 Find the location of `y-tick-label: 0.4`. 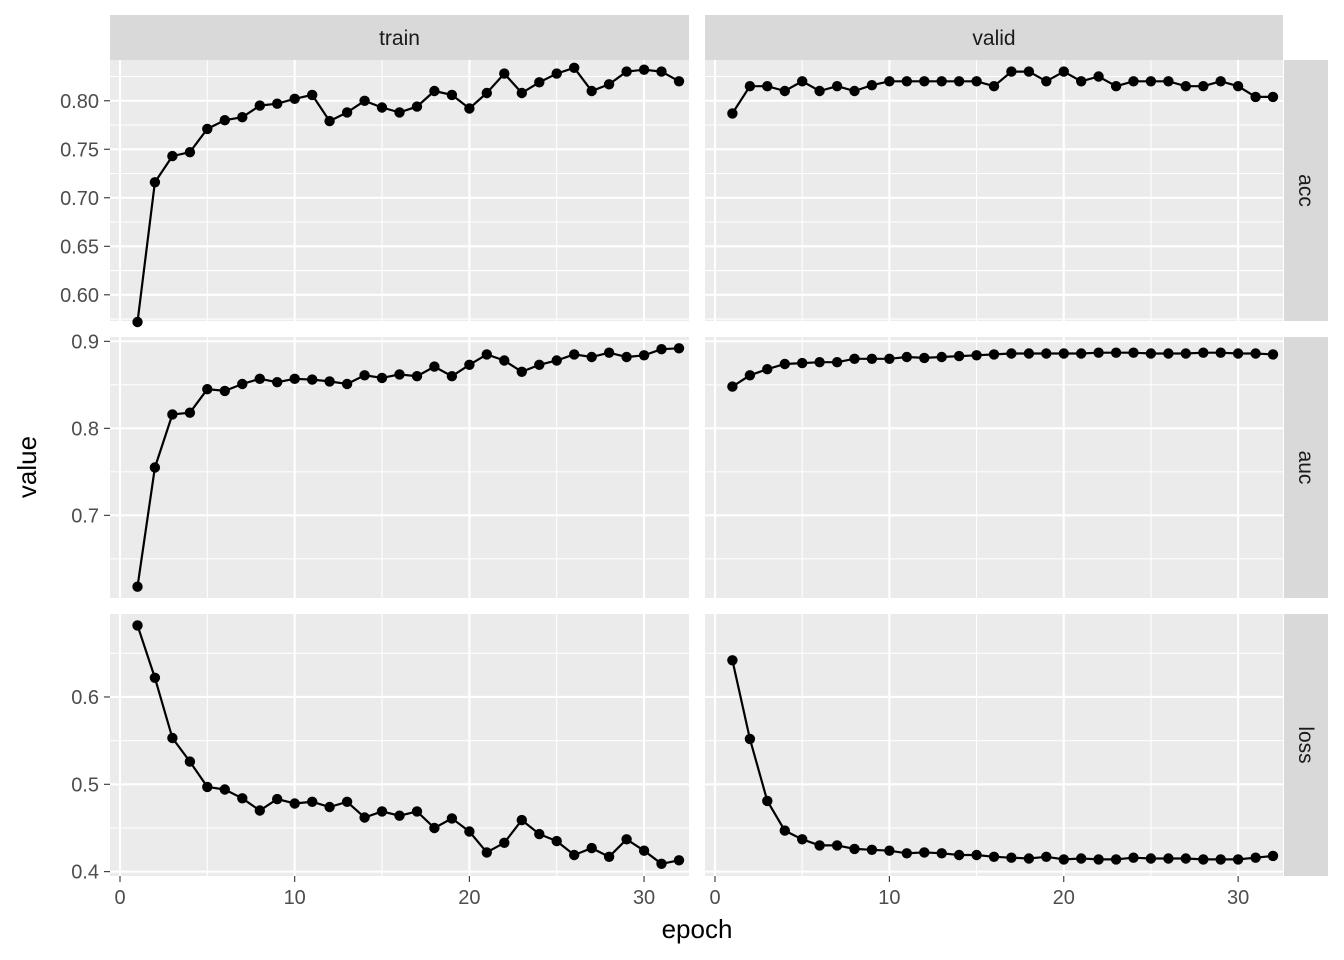

y-tick-label: 0.4 is located at coordinates (85, 873).